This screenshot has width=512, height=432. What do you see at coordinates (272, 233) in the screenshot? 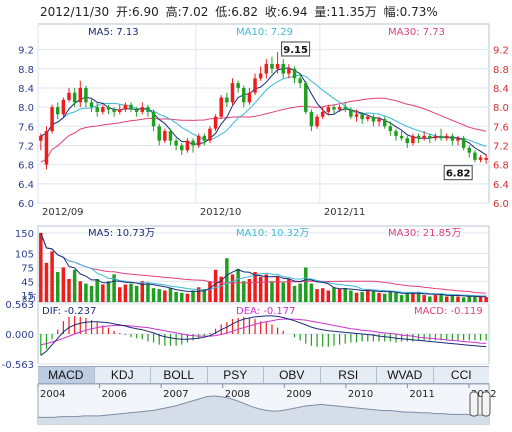
I see `volume-legend-entry: MA10: 10.32万` at bounding box center [272, 233].